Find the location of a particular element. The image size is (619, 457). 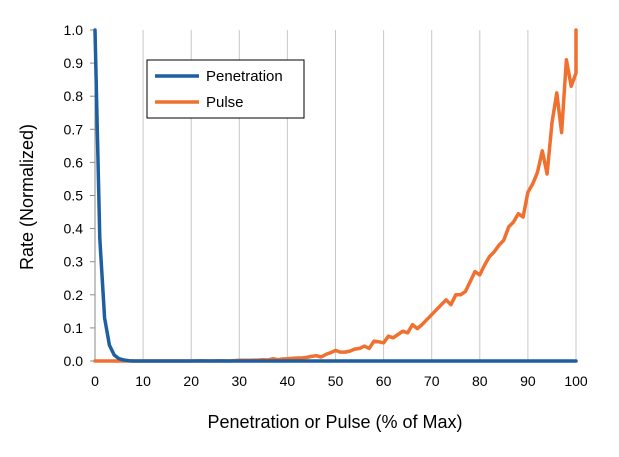

y-tick-label: 0.4 is located at coordinates (74, 229).